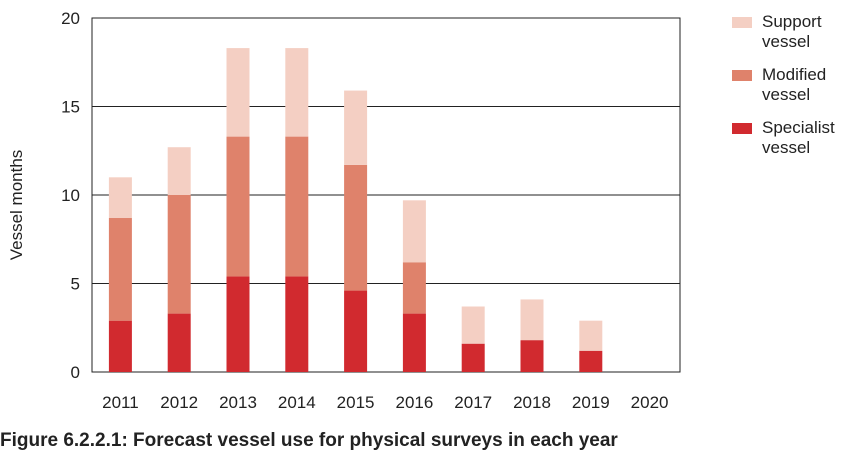 The image size is (848, 461). Describe the element at coordinates (120, 198) in the screenshot. I see `bar-support-2011` at that location.